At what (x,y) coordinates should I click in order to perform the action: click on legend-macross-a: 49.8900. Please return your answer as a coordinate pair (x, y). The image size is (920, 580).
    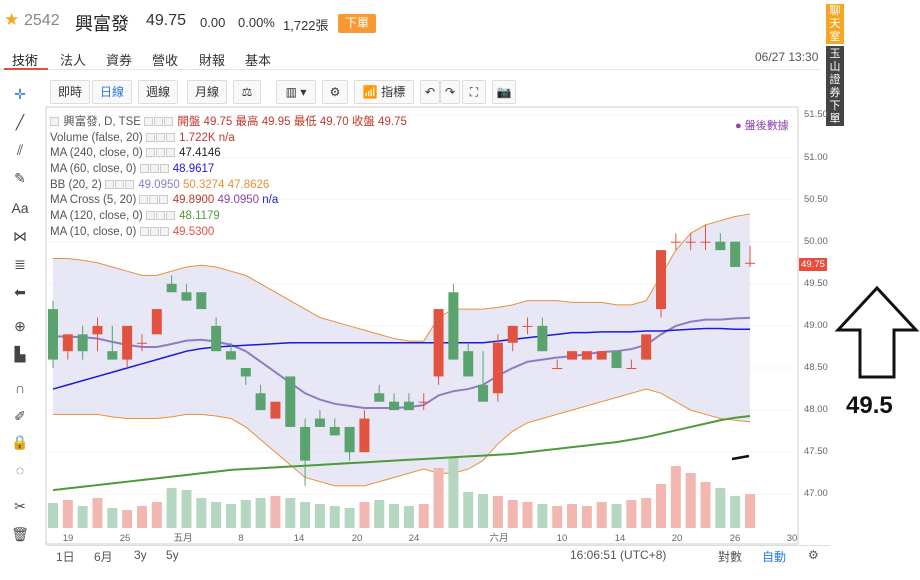
    Looking at the image, I should click on (193, 200).